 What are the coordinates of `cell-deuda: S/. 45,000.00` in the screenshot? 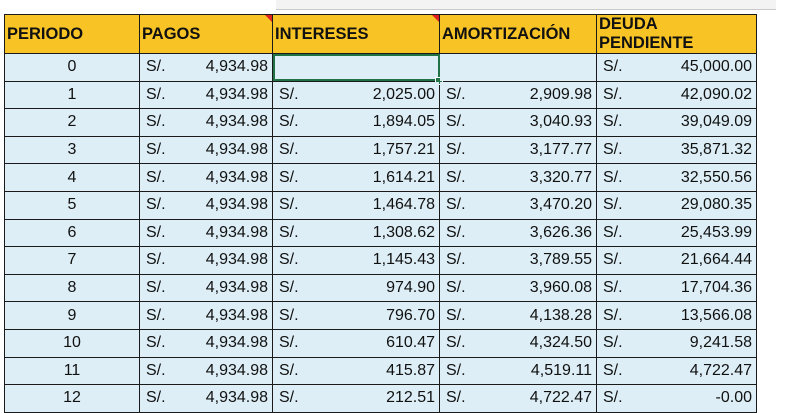 It's located at (676, 67).